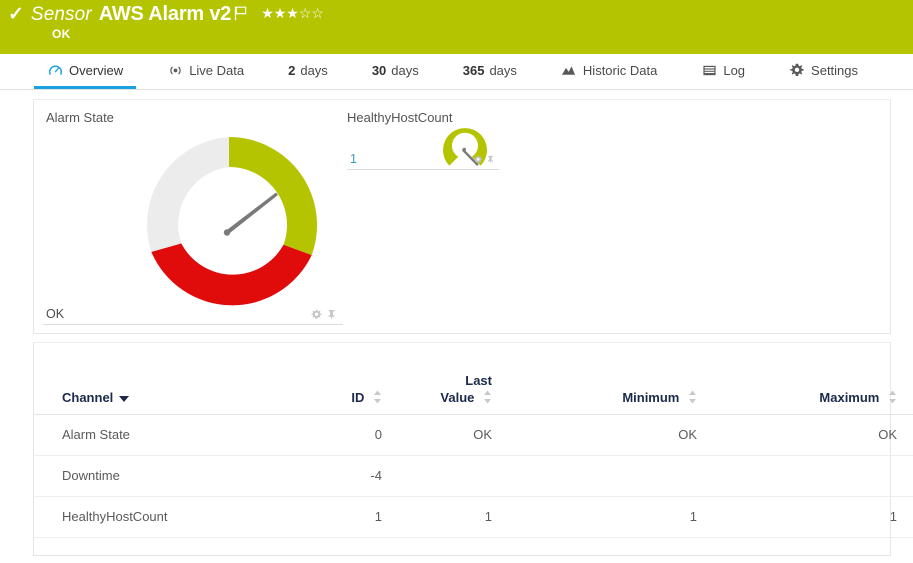 Image resolution: width=913 pixels, height=563 pixels. I want to click on column-header-last-value: Last Value, so click(437, 394).